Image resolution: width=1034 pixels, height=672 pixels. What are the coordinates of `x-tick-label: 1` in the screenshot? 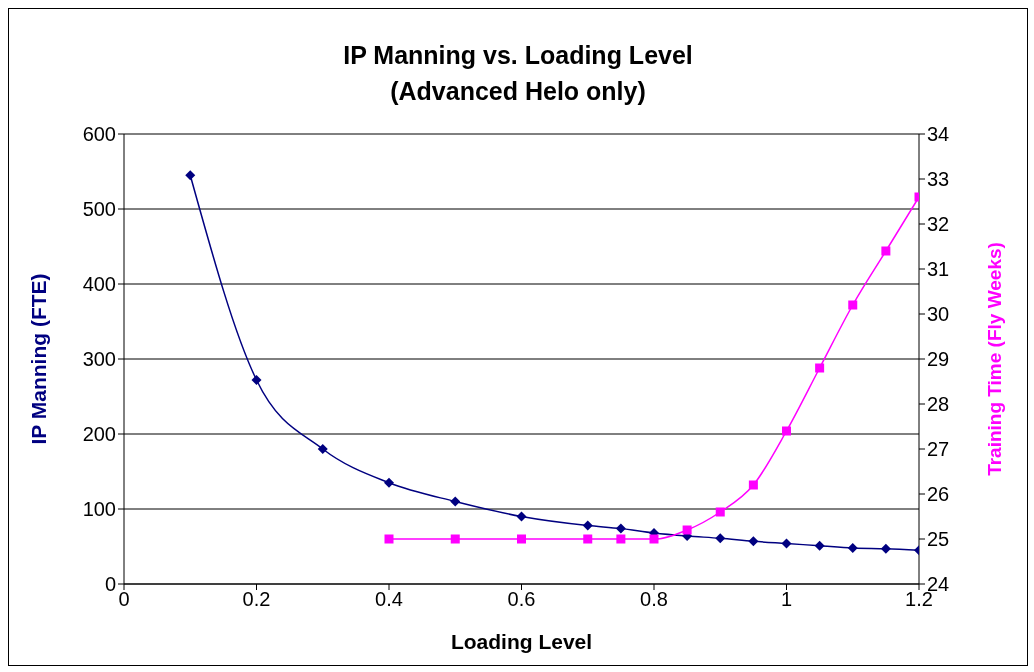 It's located at (786, 599).